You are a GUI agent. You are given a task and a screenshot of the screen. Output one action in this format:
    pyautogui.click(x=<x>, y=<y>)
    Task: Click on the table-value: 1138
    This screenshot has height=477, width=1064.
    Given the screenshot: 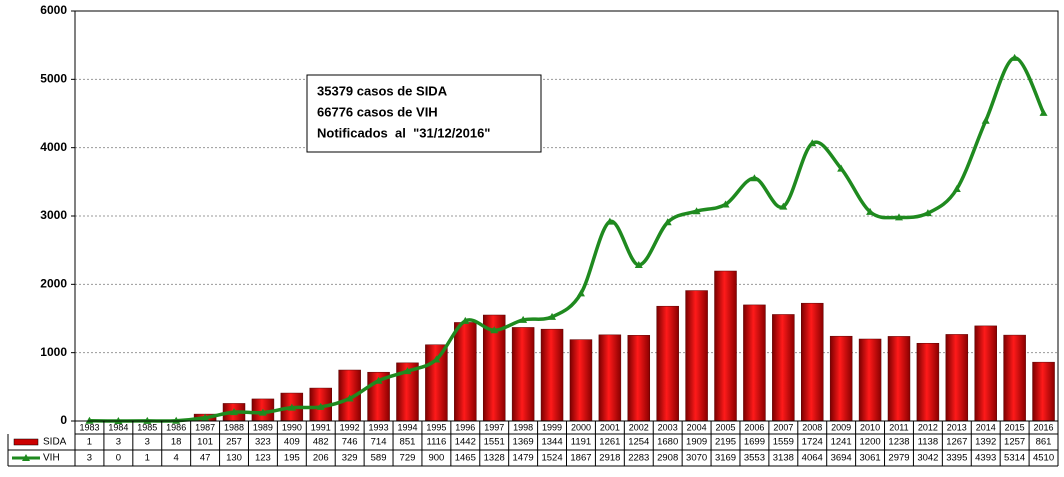 What is the action you would take?
    pyautogui.click(x=928, y=442)
    